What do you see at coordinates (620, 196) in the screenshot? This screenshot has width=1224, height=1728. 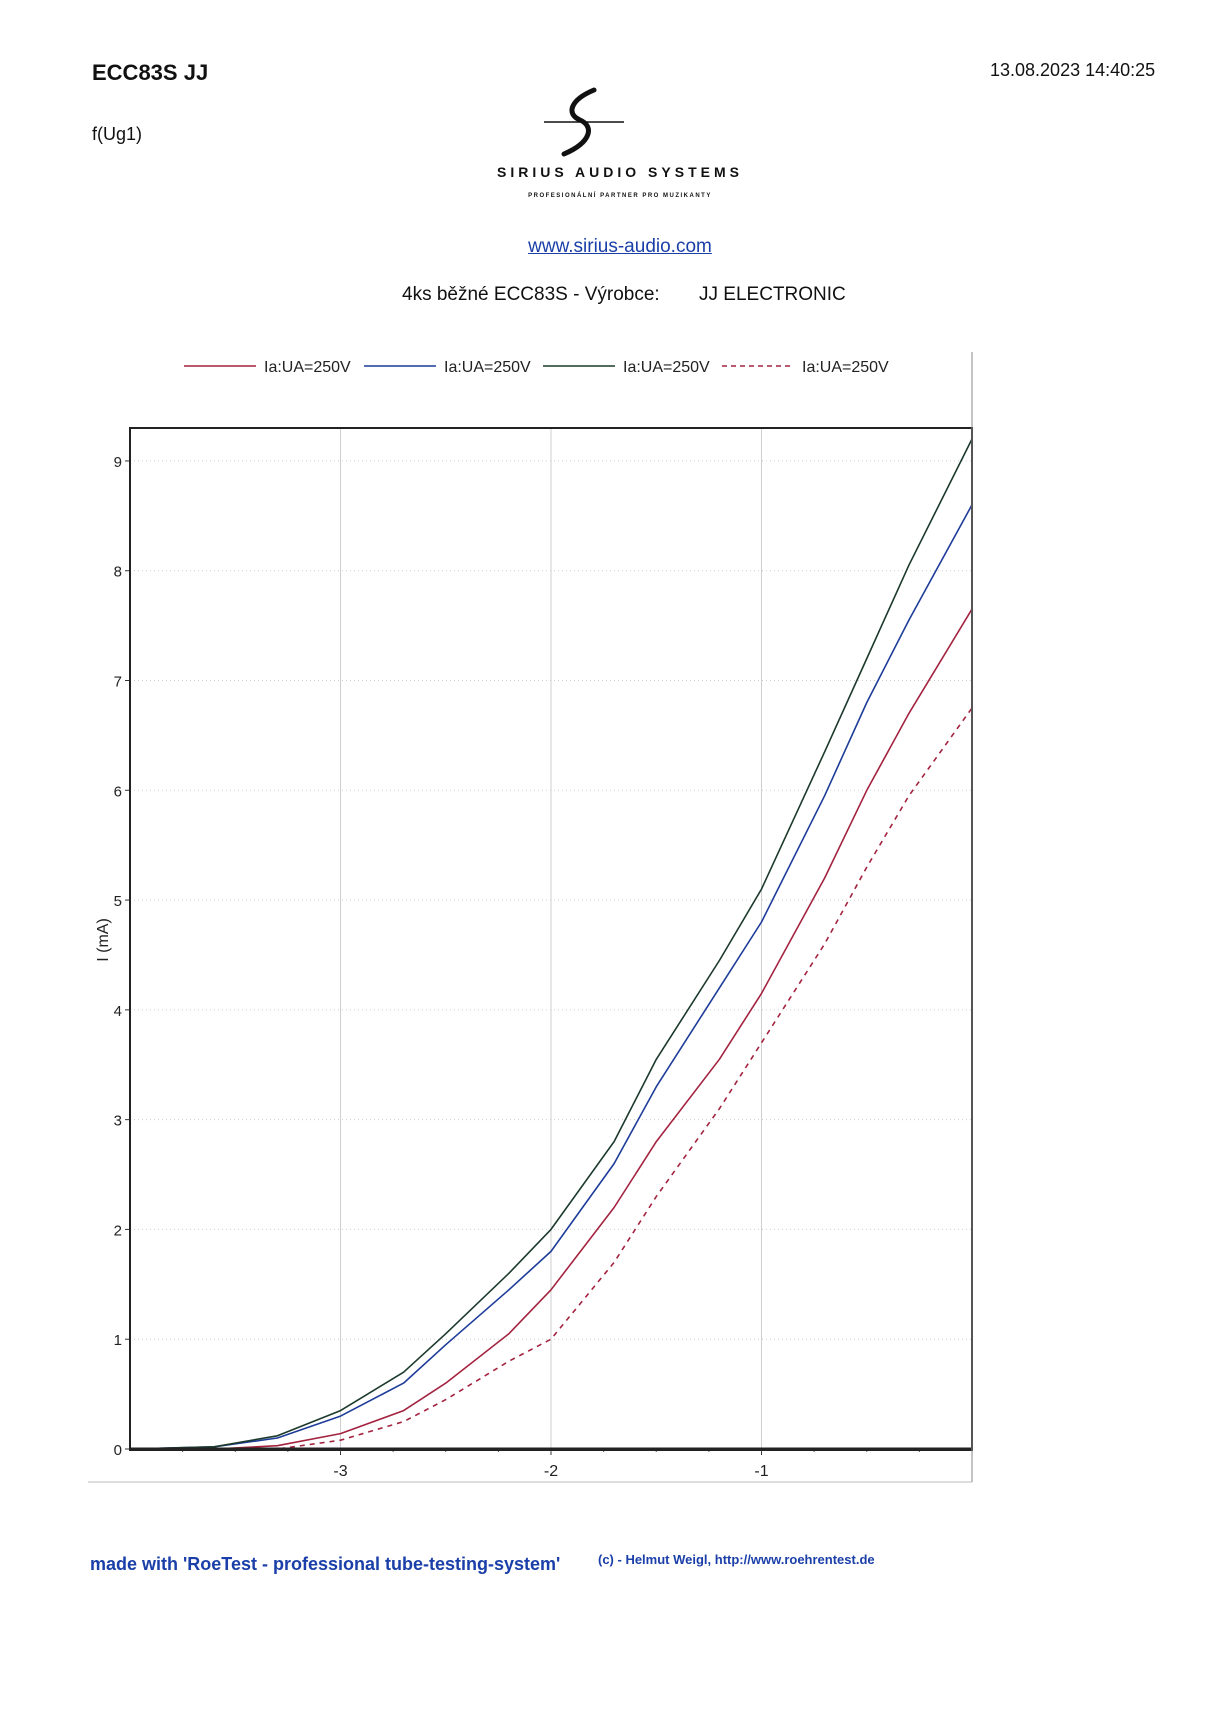 I see `brand-tagline: PROFESIONÁLNÍ PARTNER PRO MUZIKANTY` at bounding box center [620, 196].